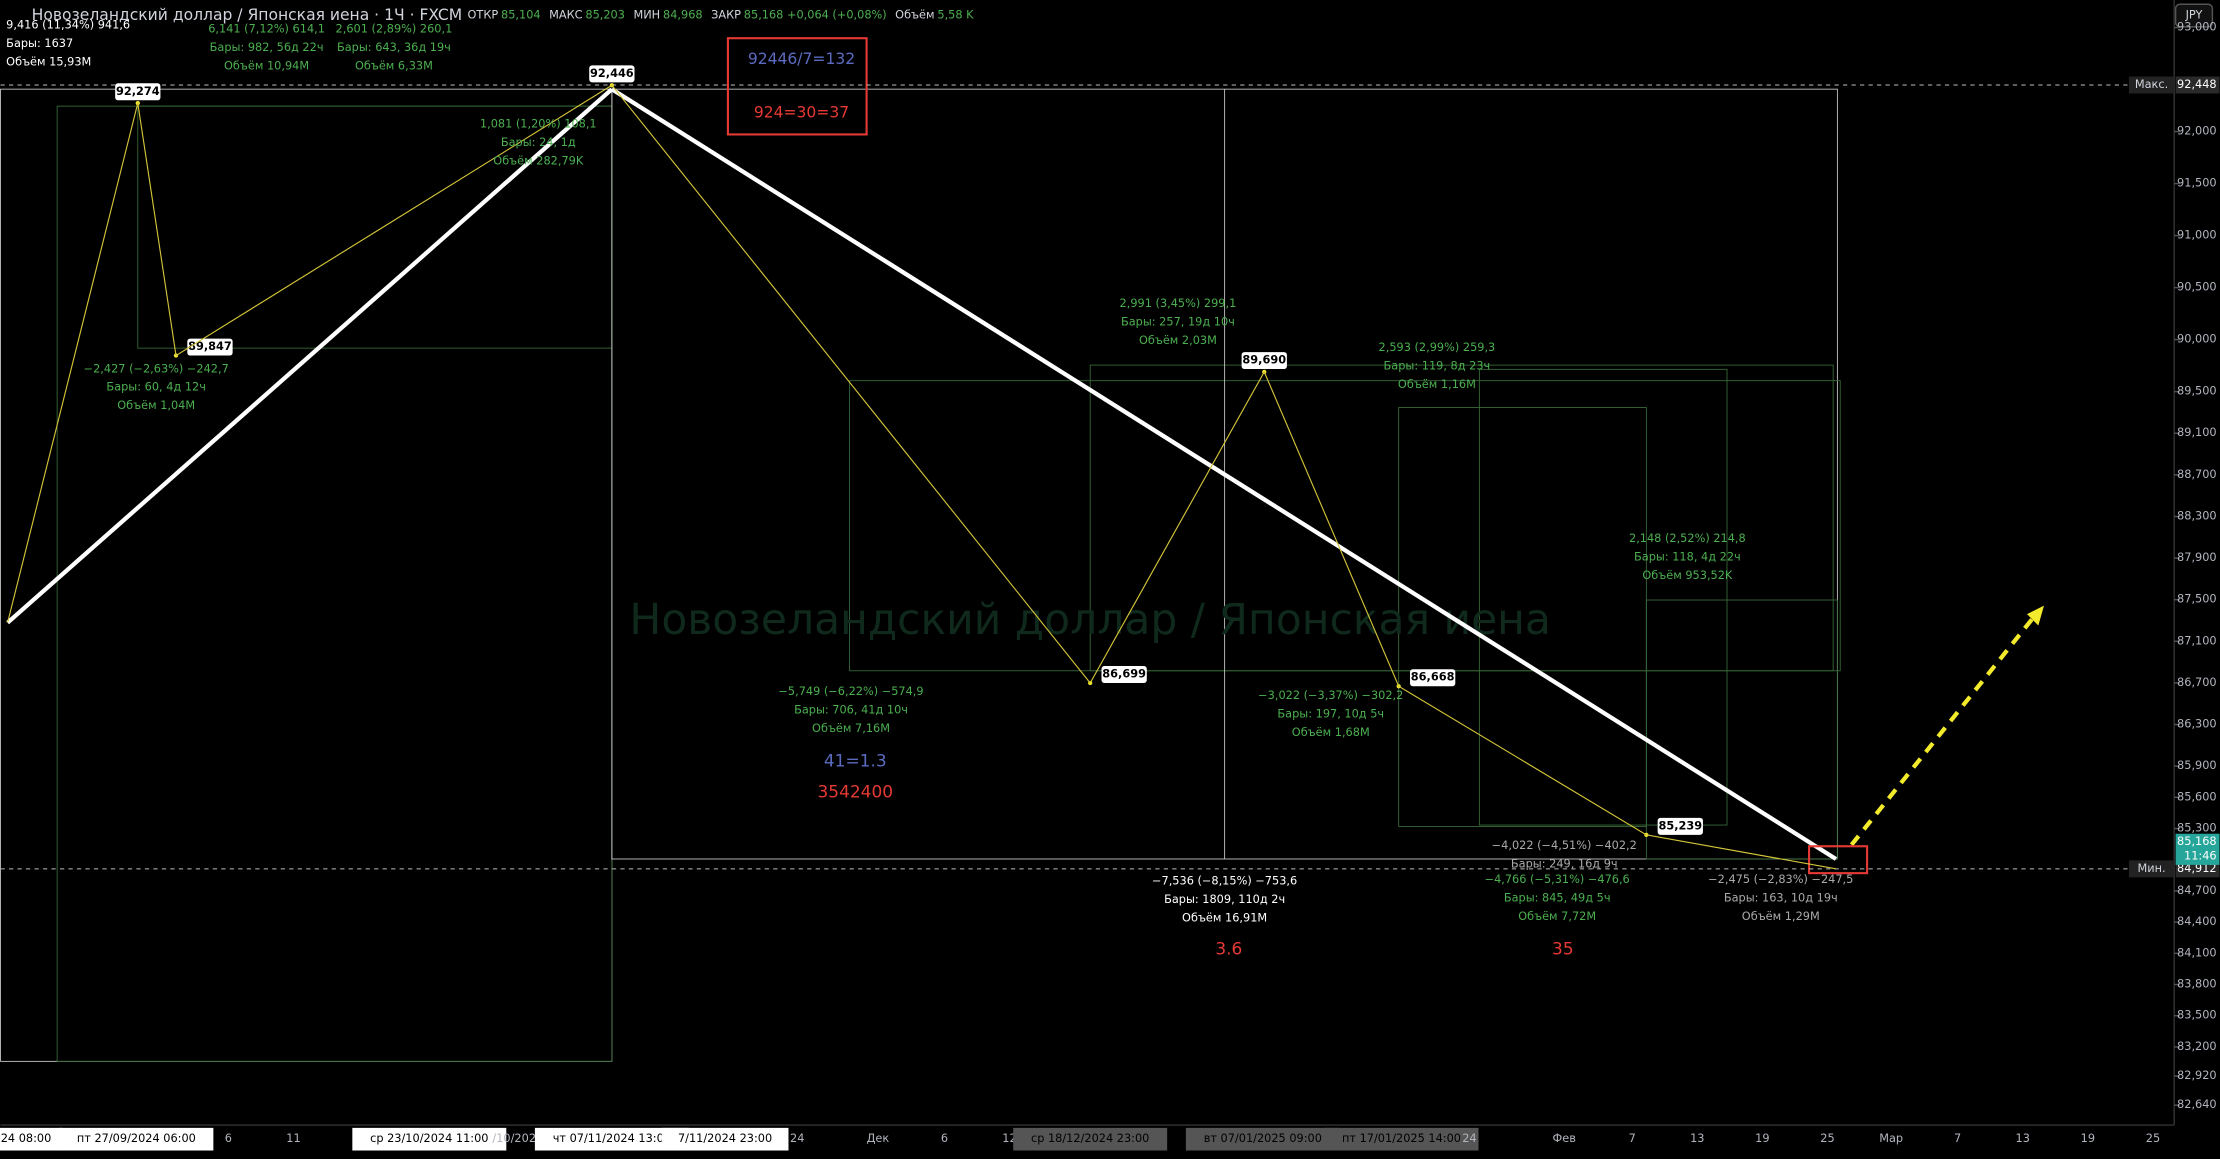 Image resolution: width=2220 pixels, height=1159 pixels. What do you see at coordinates (2197, 557) in the screenshot?
I see `price-label: 87,900` at bounding box center [2197, 557].